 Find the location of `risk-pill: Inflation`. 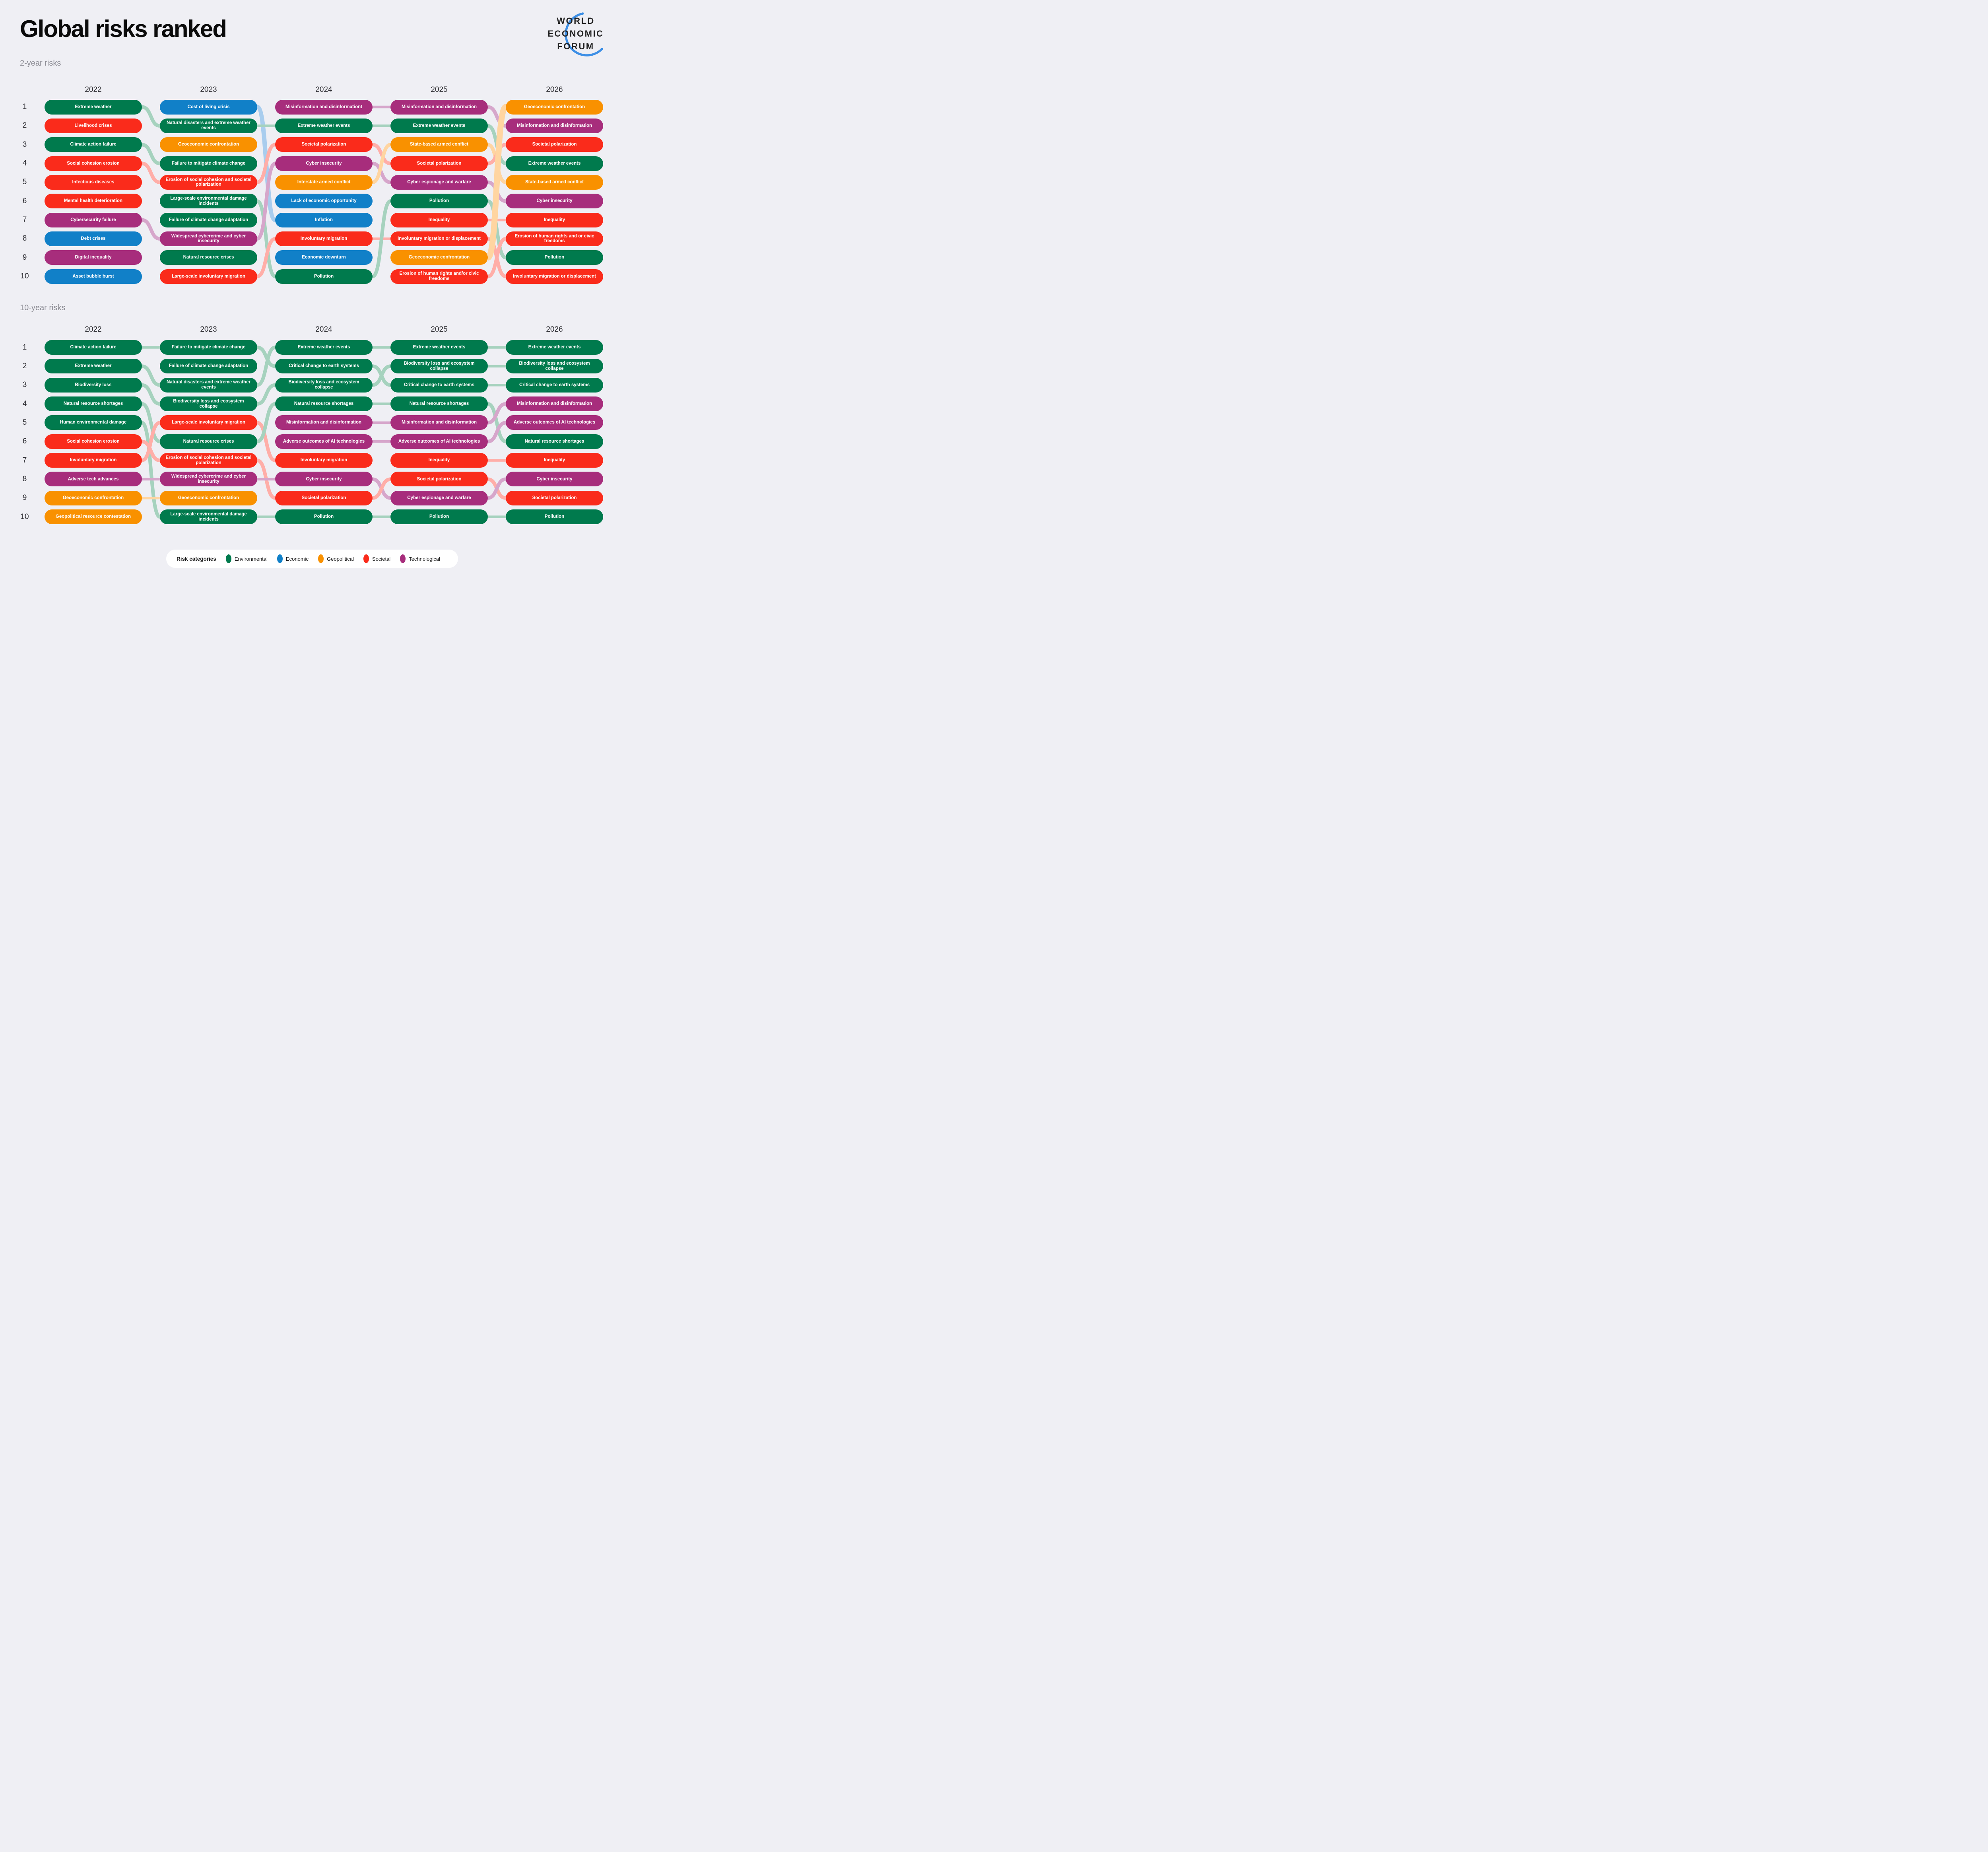

risk-pill: Inflation is located at coordinates (324, 219).